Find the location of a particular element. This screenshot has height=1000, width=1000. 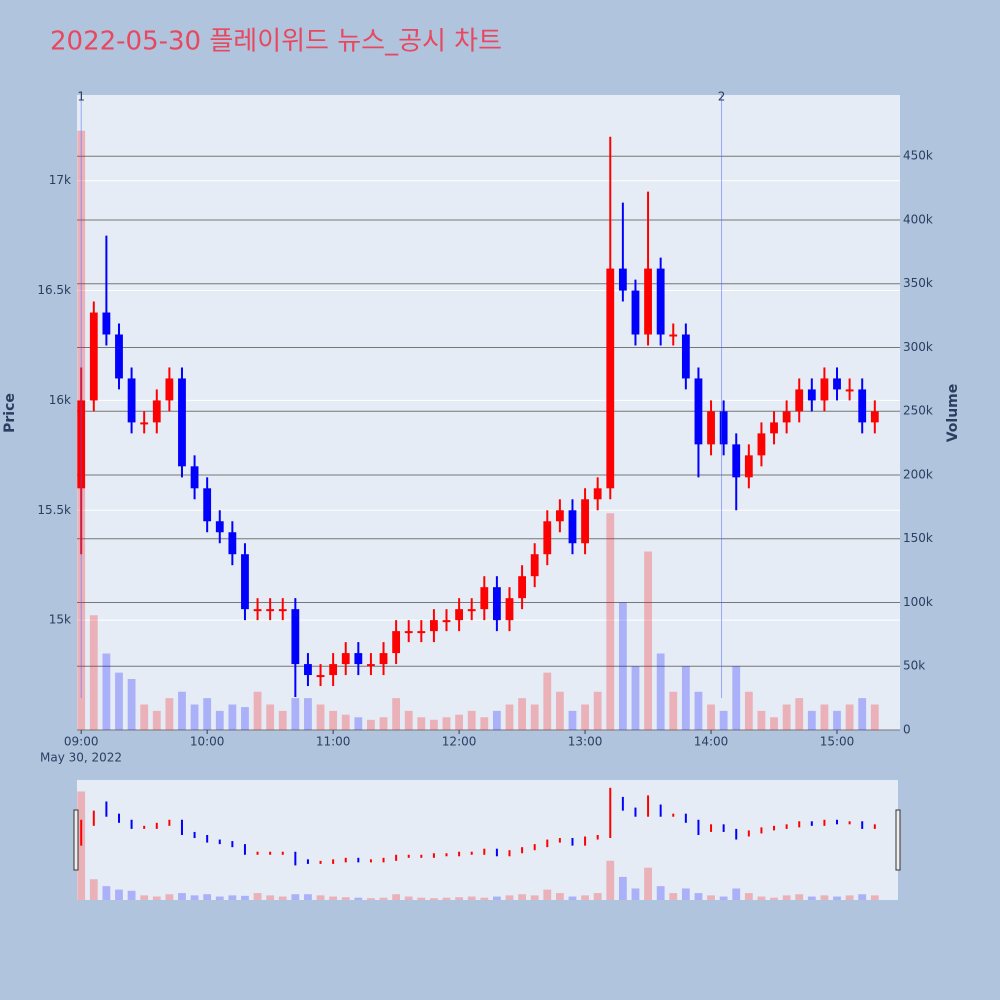

event-label: 2 is located at coordinates (722, 97).